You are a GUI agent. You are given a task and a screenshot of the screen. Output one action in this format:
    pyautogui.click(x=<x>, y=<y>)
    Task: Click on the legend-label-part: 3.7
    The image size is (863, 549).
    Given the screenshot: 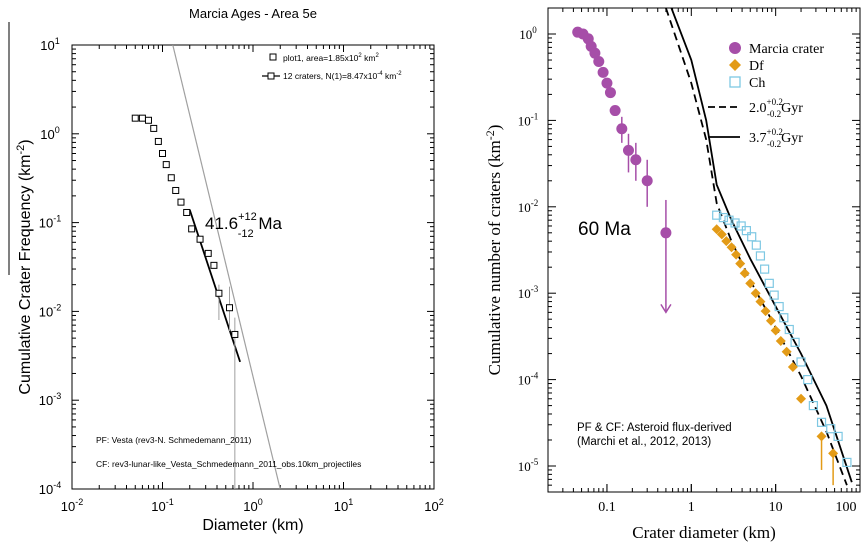 What is the action you would take?
    pyautogui.click(x=758, y=138)
    